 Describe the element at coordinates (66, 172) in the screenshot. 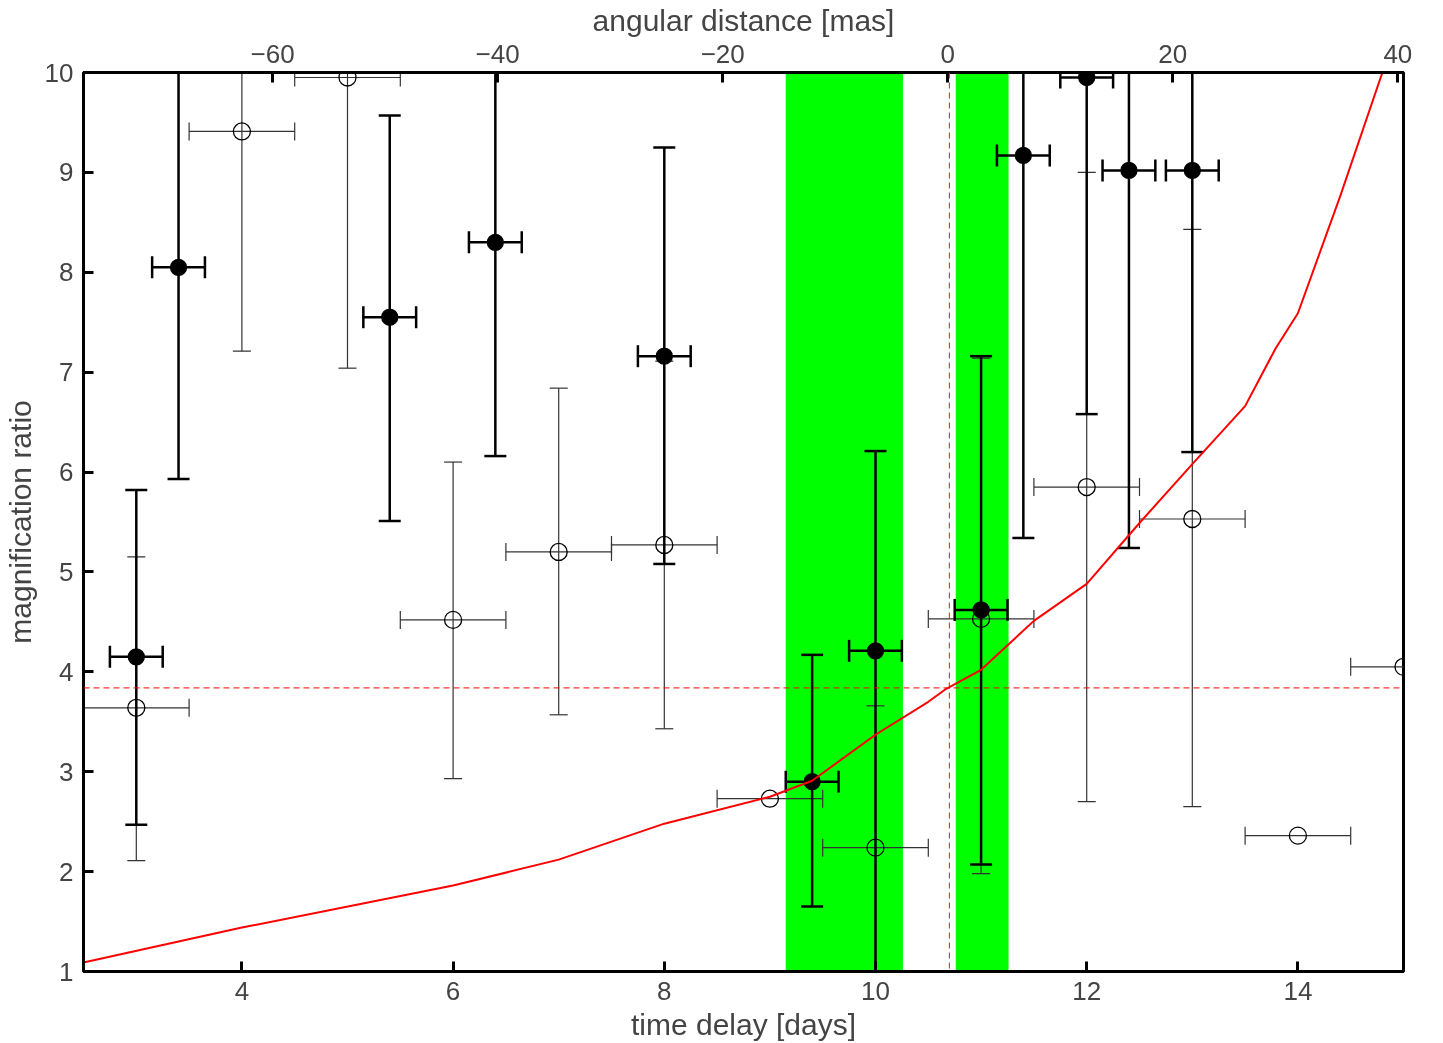

I see `y-tick-label: 9` at that location.